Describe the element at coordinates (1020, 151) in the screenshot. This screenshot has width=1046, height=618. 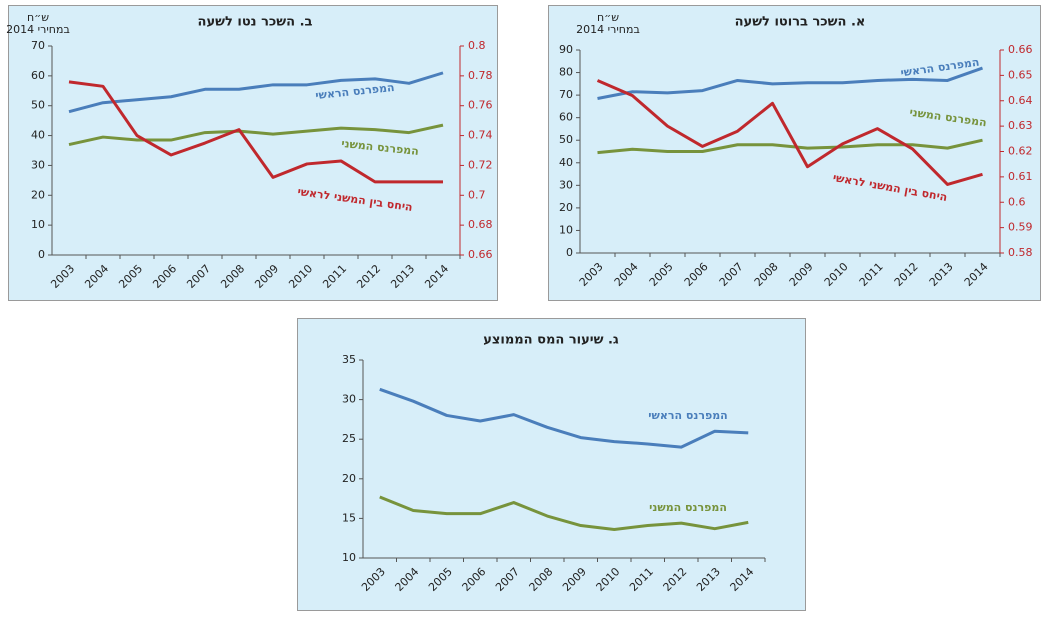
I see `y2-tick-label: 0.62` at that location.